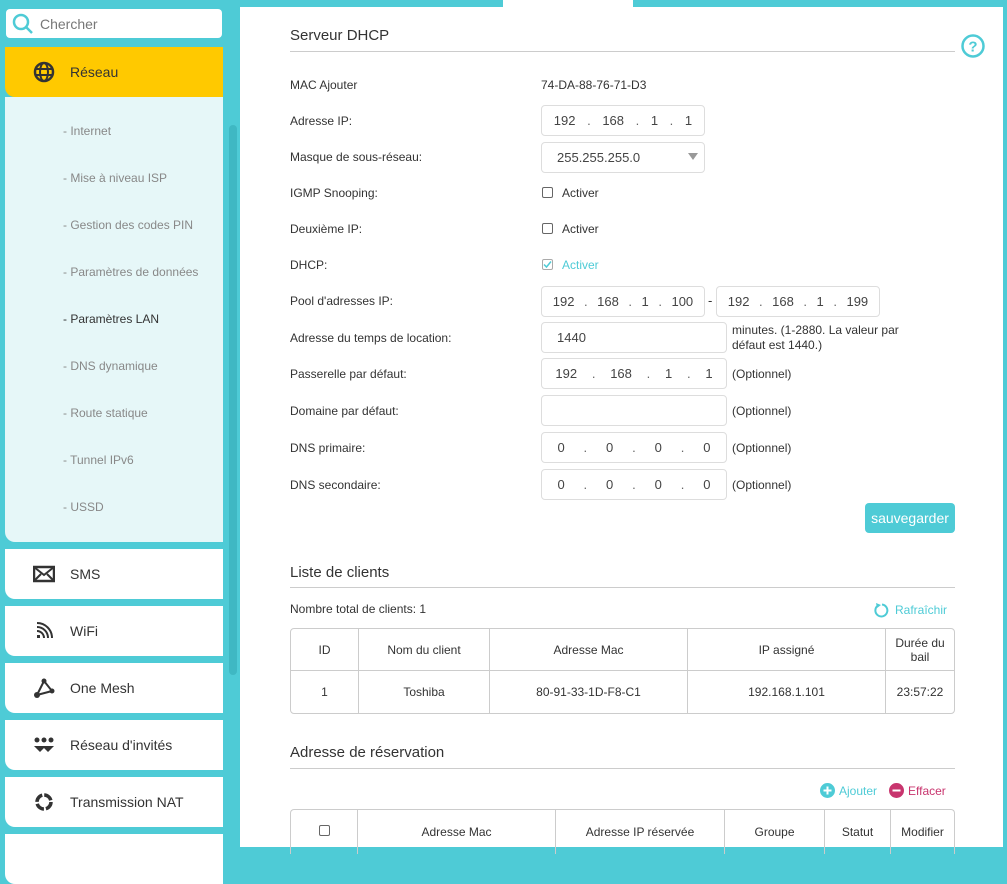  What do you see at coordinates (309, 265) in the screenshot?
I see `dhcp-label: DHCP:` at bounding box center [309, 265].